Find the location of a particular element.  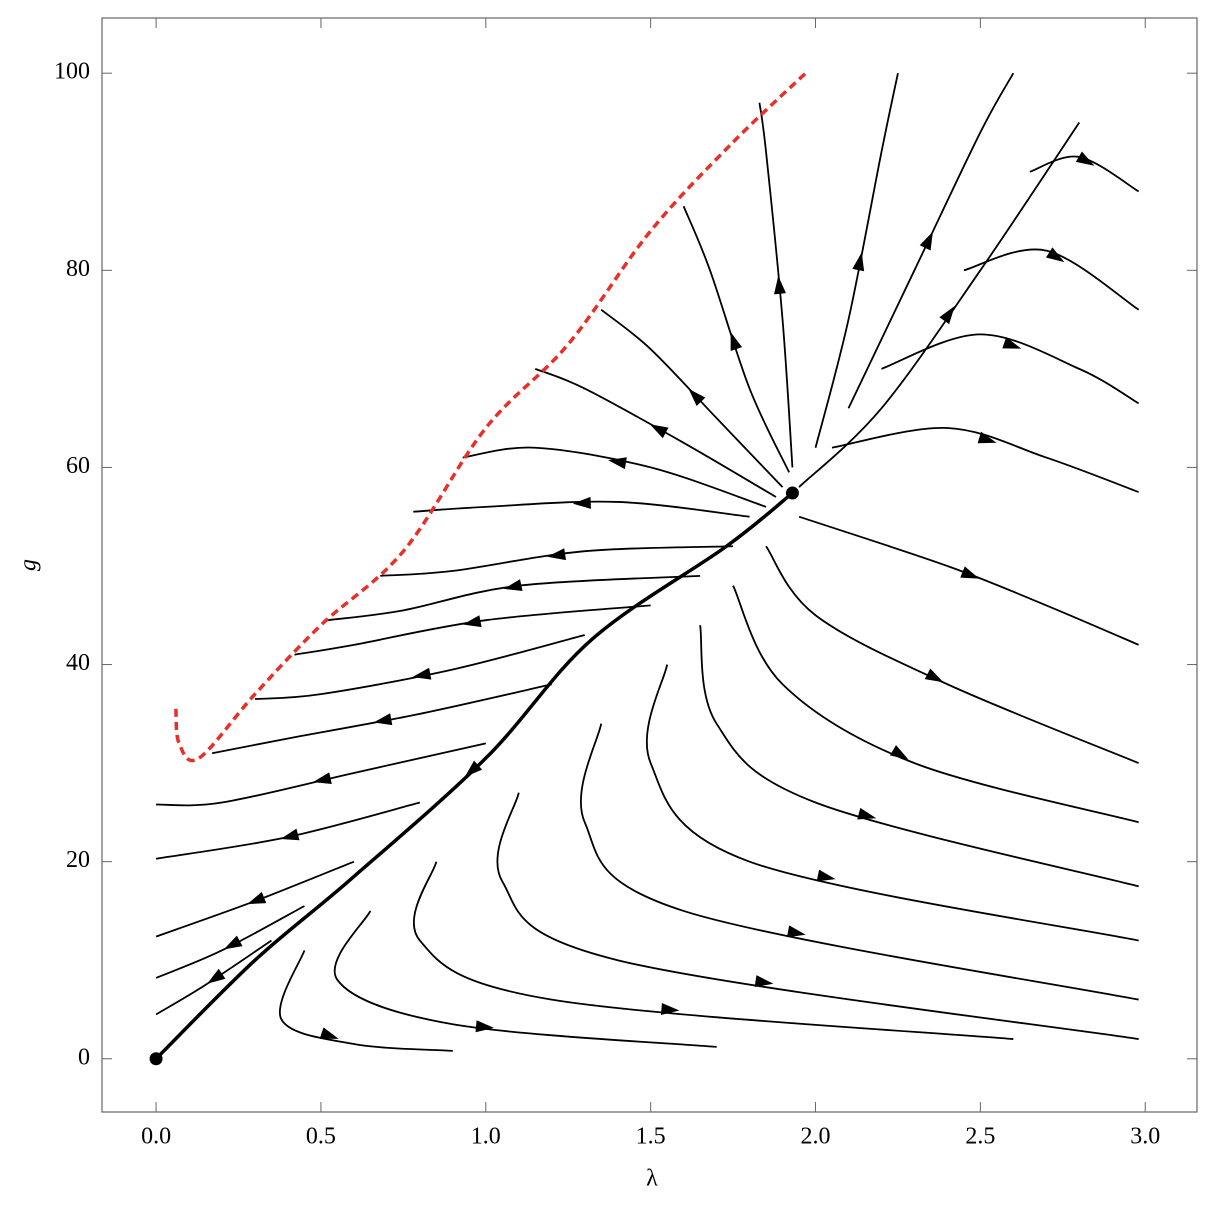

x-tick-label: 0.0 is located at coordinates (156, 1137).